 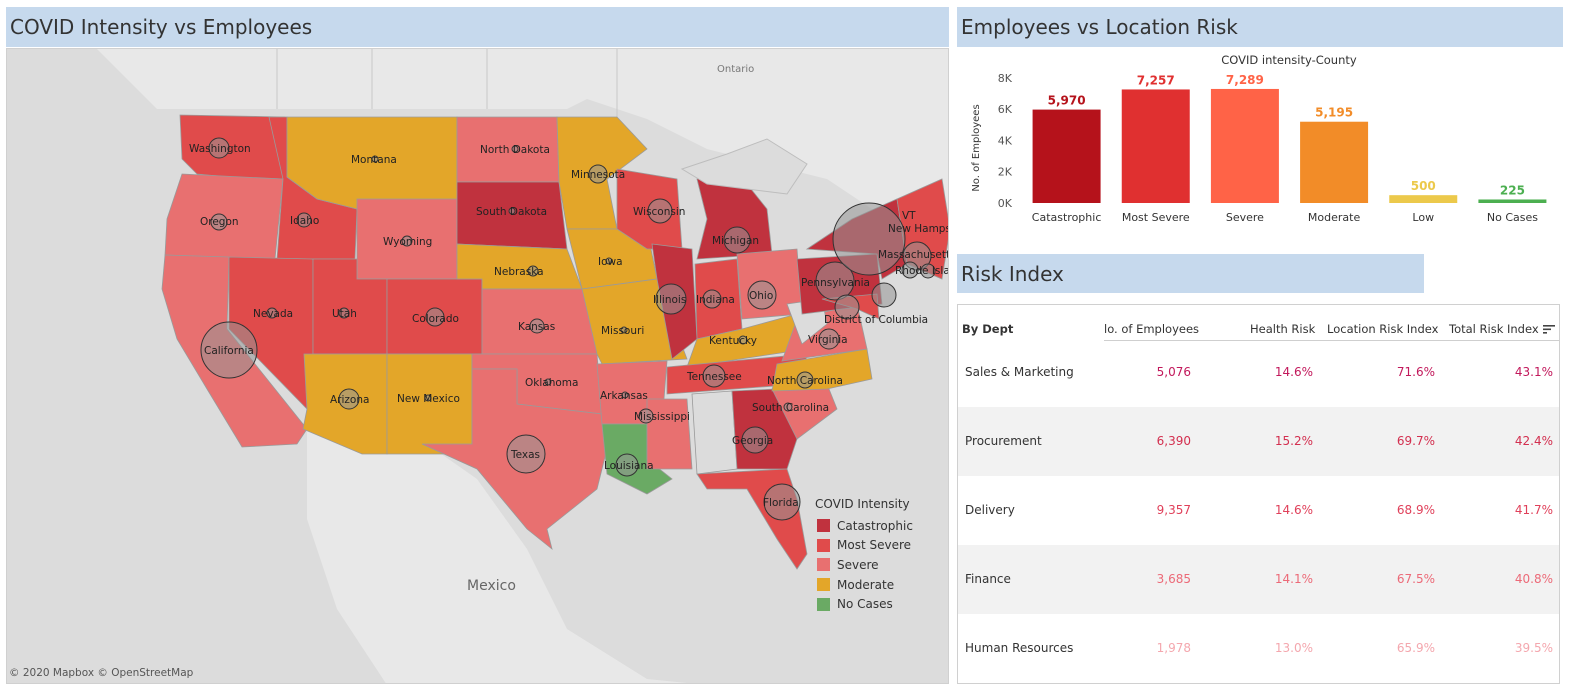 I want to click on circle-pennsylvania, so click(x=835, y=281).